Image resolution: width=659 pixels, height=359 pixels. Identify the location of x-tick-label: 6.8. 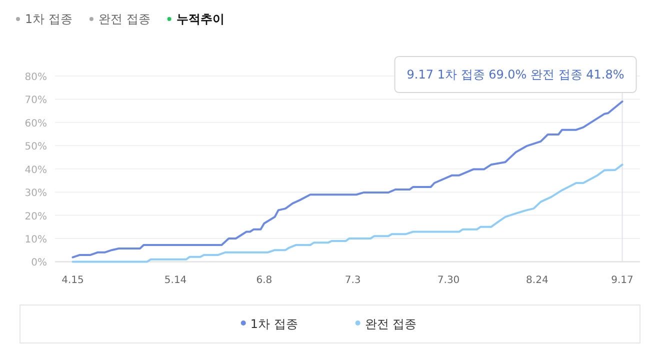
(264, 280).